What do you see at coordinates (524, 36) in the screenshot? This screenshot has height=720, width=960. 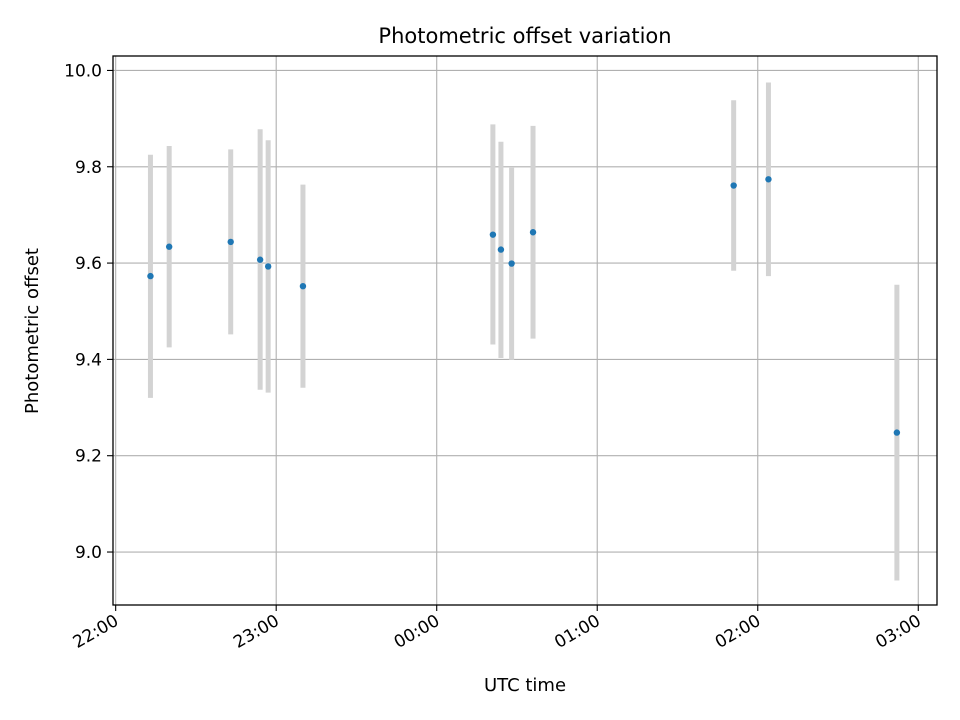 I see `chart-title: Photometric offset variation` at bounding box center [524, 36].